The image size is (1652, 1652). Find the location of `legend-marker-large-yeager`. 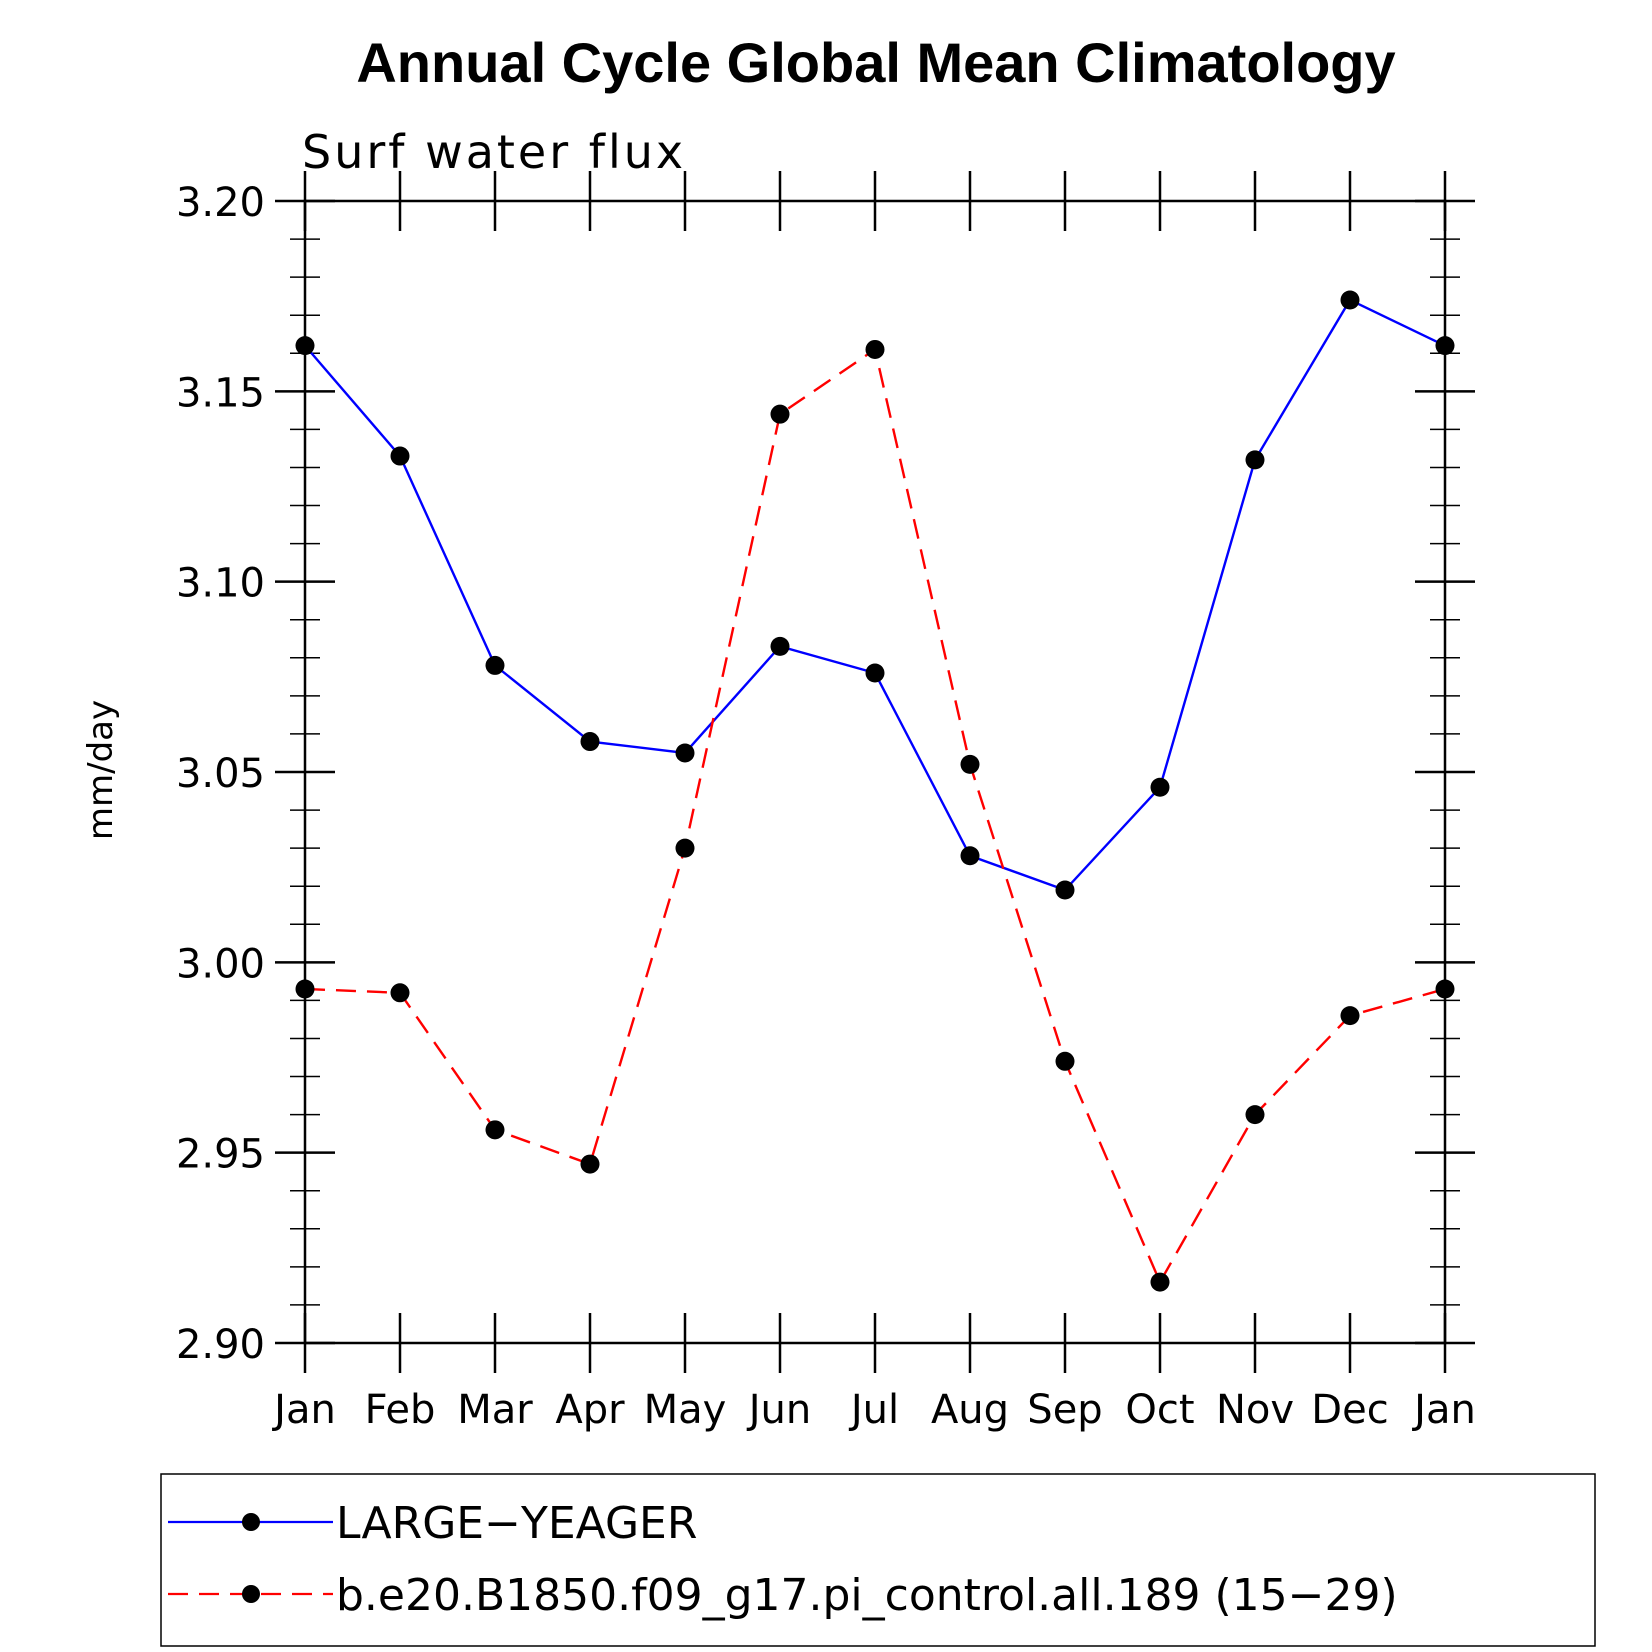

legend-marker-large-yeager is located at coordinates (251, 1522).